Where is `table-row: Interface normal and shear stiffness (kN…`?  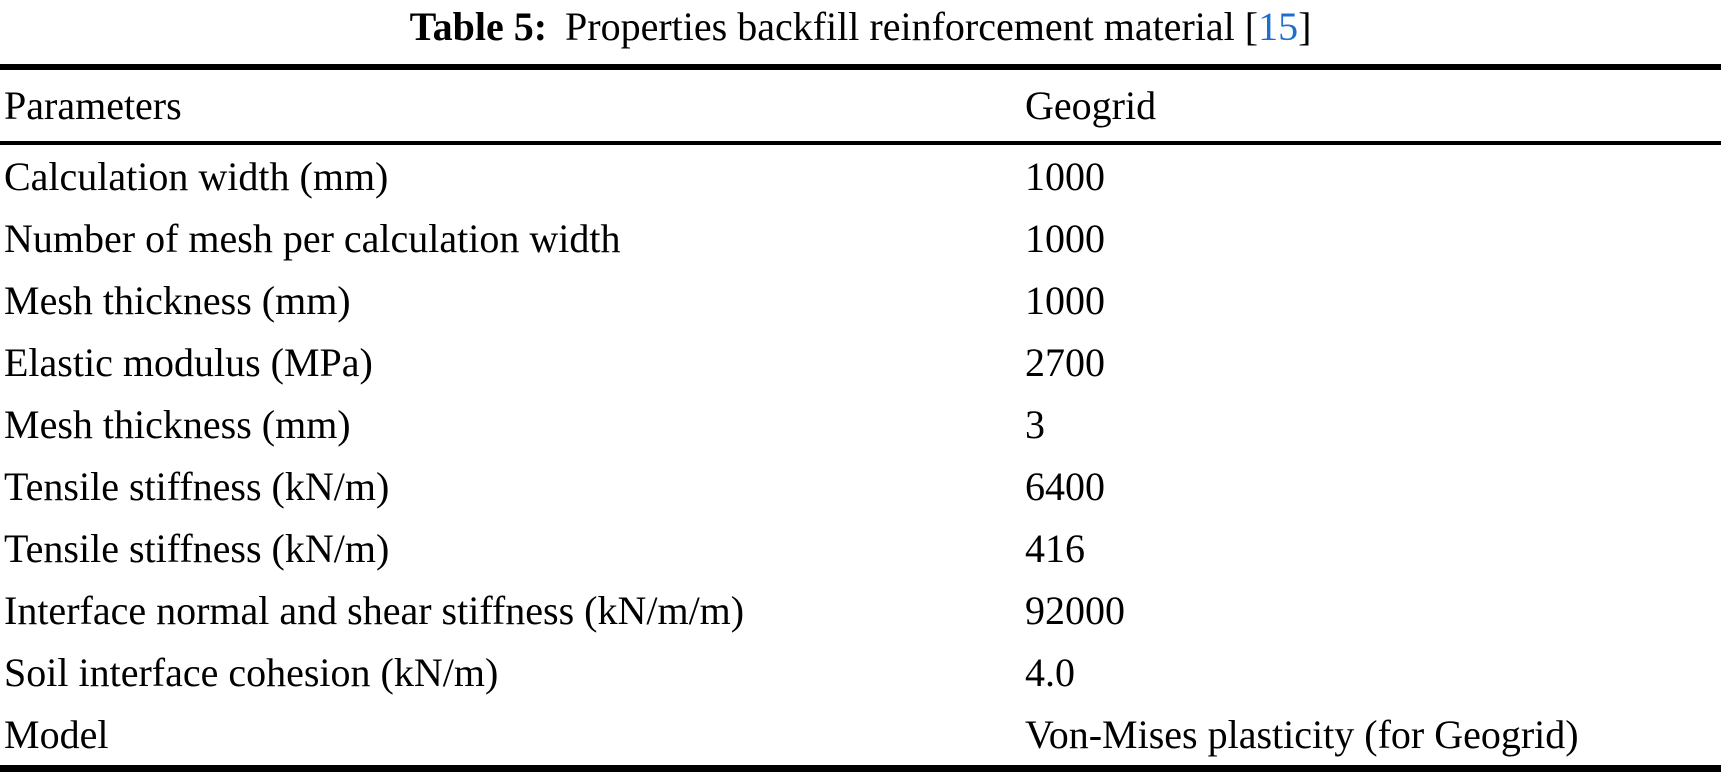
table-row: Interface normal and shear stiffness (kN… is located at coordinates (860, 610).